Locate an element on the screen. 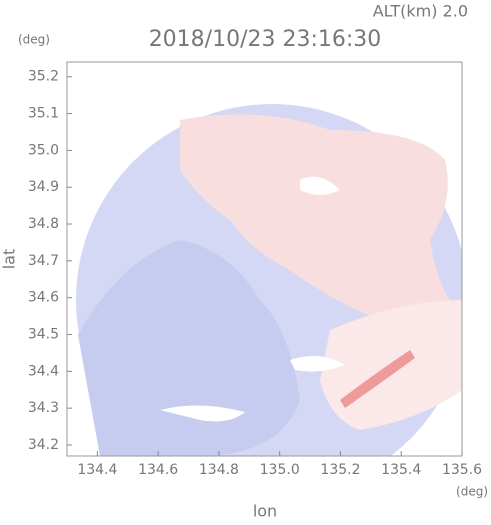 The height and width of the screenshot is (525, 491). altitude-label: ALT(km) 2.0 is located at coordinates (420, 11).